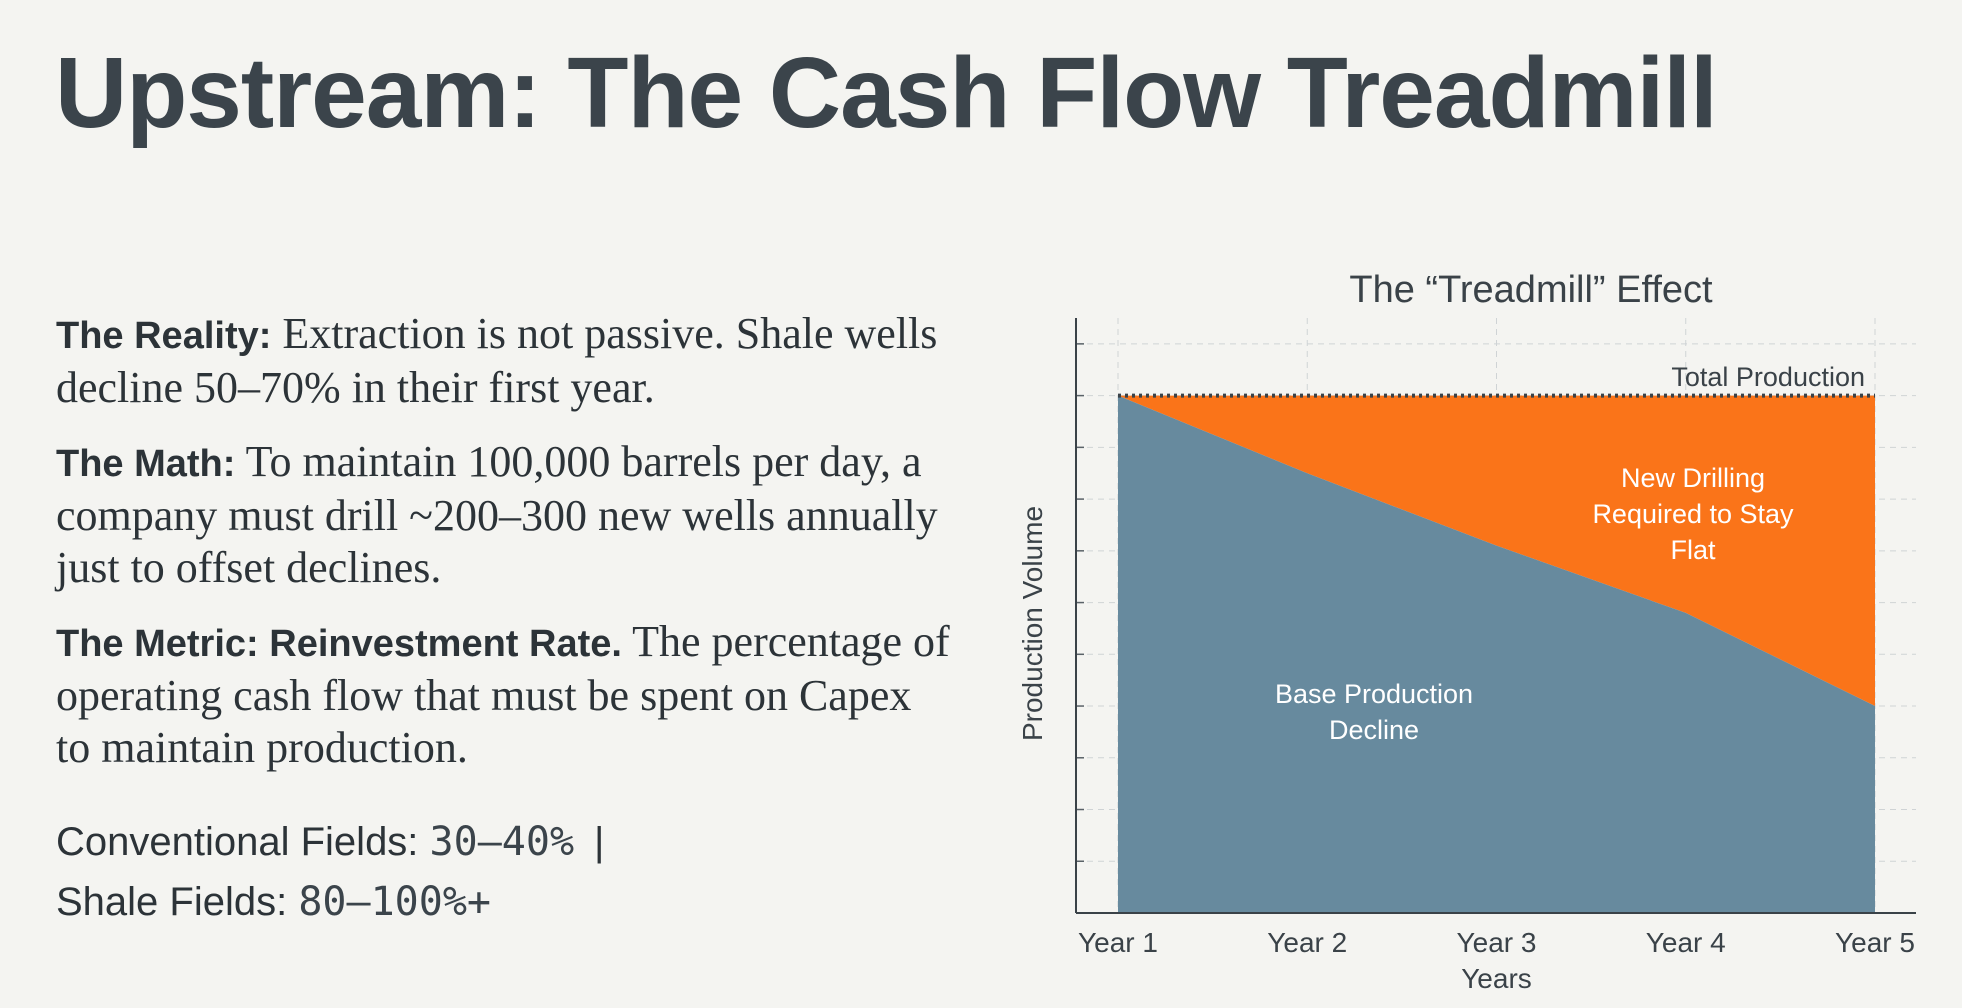  I want to click on stat-conventional: Conventional Fields: 30–40% |, so click(506, 842).